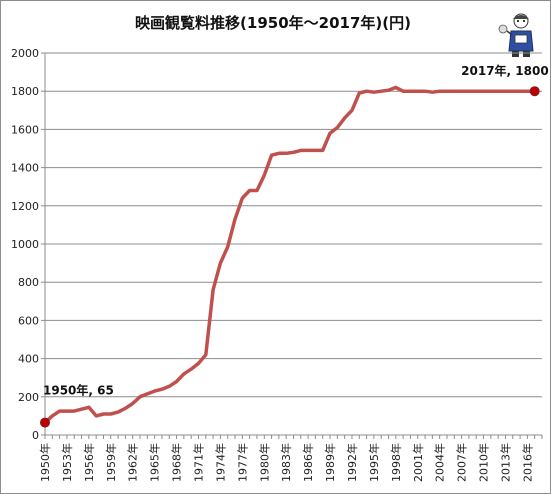 This screenshot has width=551, height=494. Describe the element at coordinates (155, 462) in the screenshot. I see `x-tick-label: 1965年` at that location.